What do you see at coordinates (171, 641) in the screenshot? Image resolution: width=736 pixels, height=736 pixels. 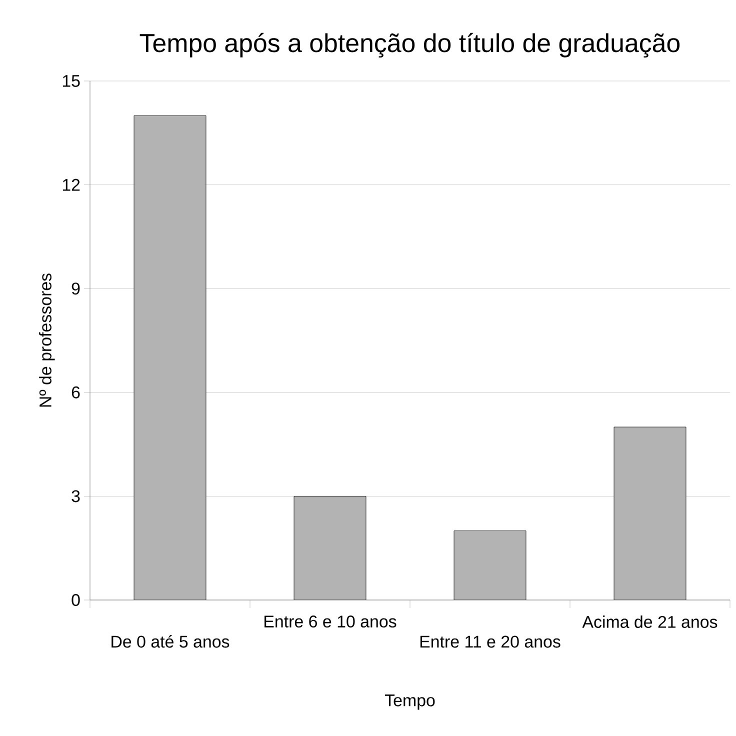 I see `x-tick-label: De 0 até 5 anos` at bounding box center [171, 641].